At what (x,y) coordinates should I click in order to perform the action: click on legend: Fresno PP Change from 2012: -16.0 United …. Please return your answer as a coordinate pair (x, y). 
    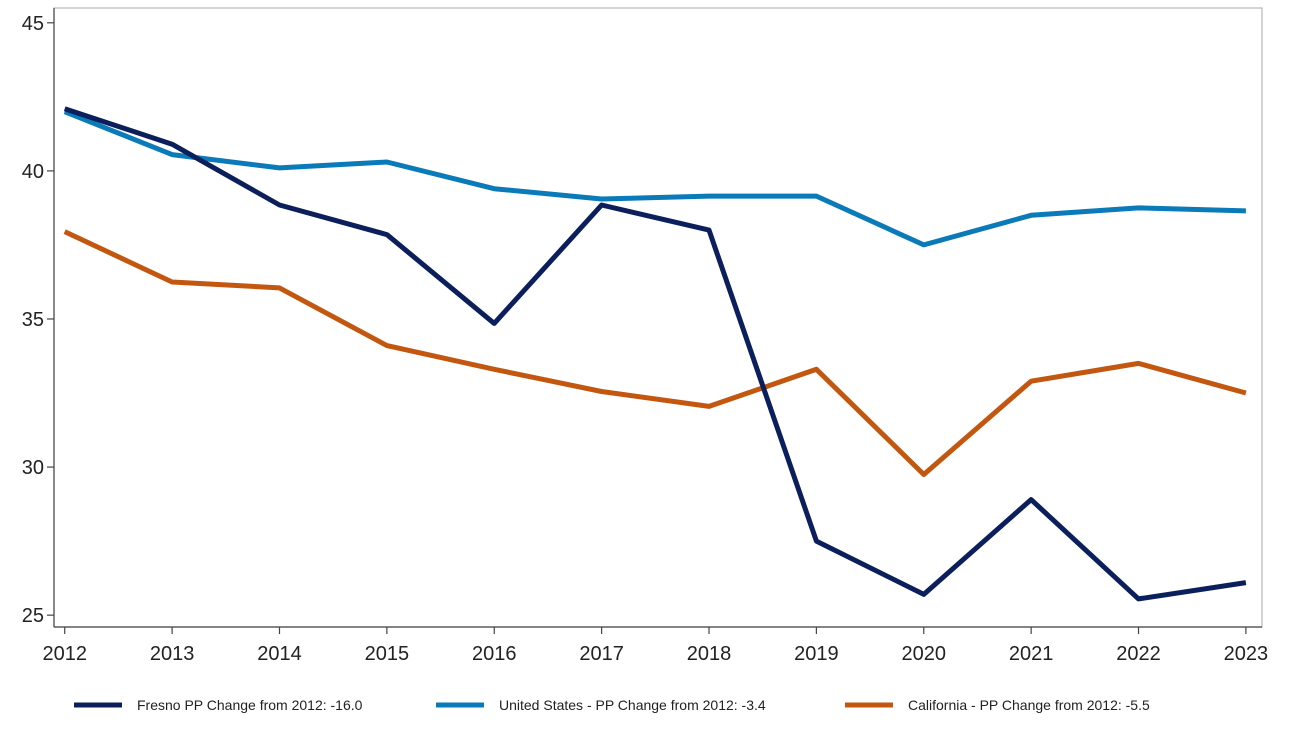
    Looking at the image, I should click on (612, 705).